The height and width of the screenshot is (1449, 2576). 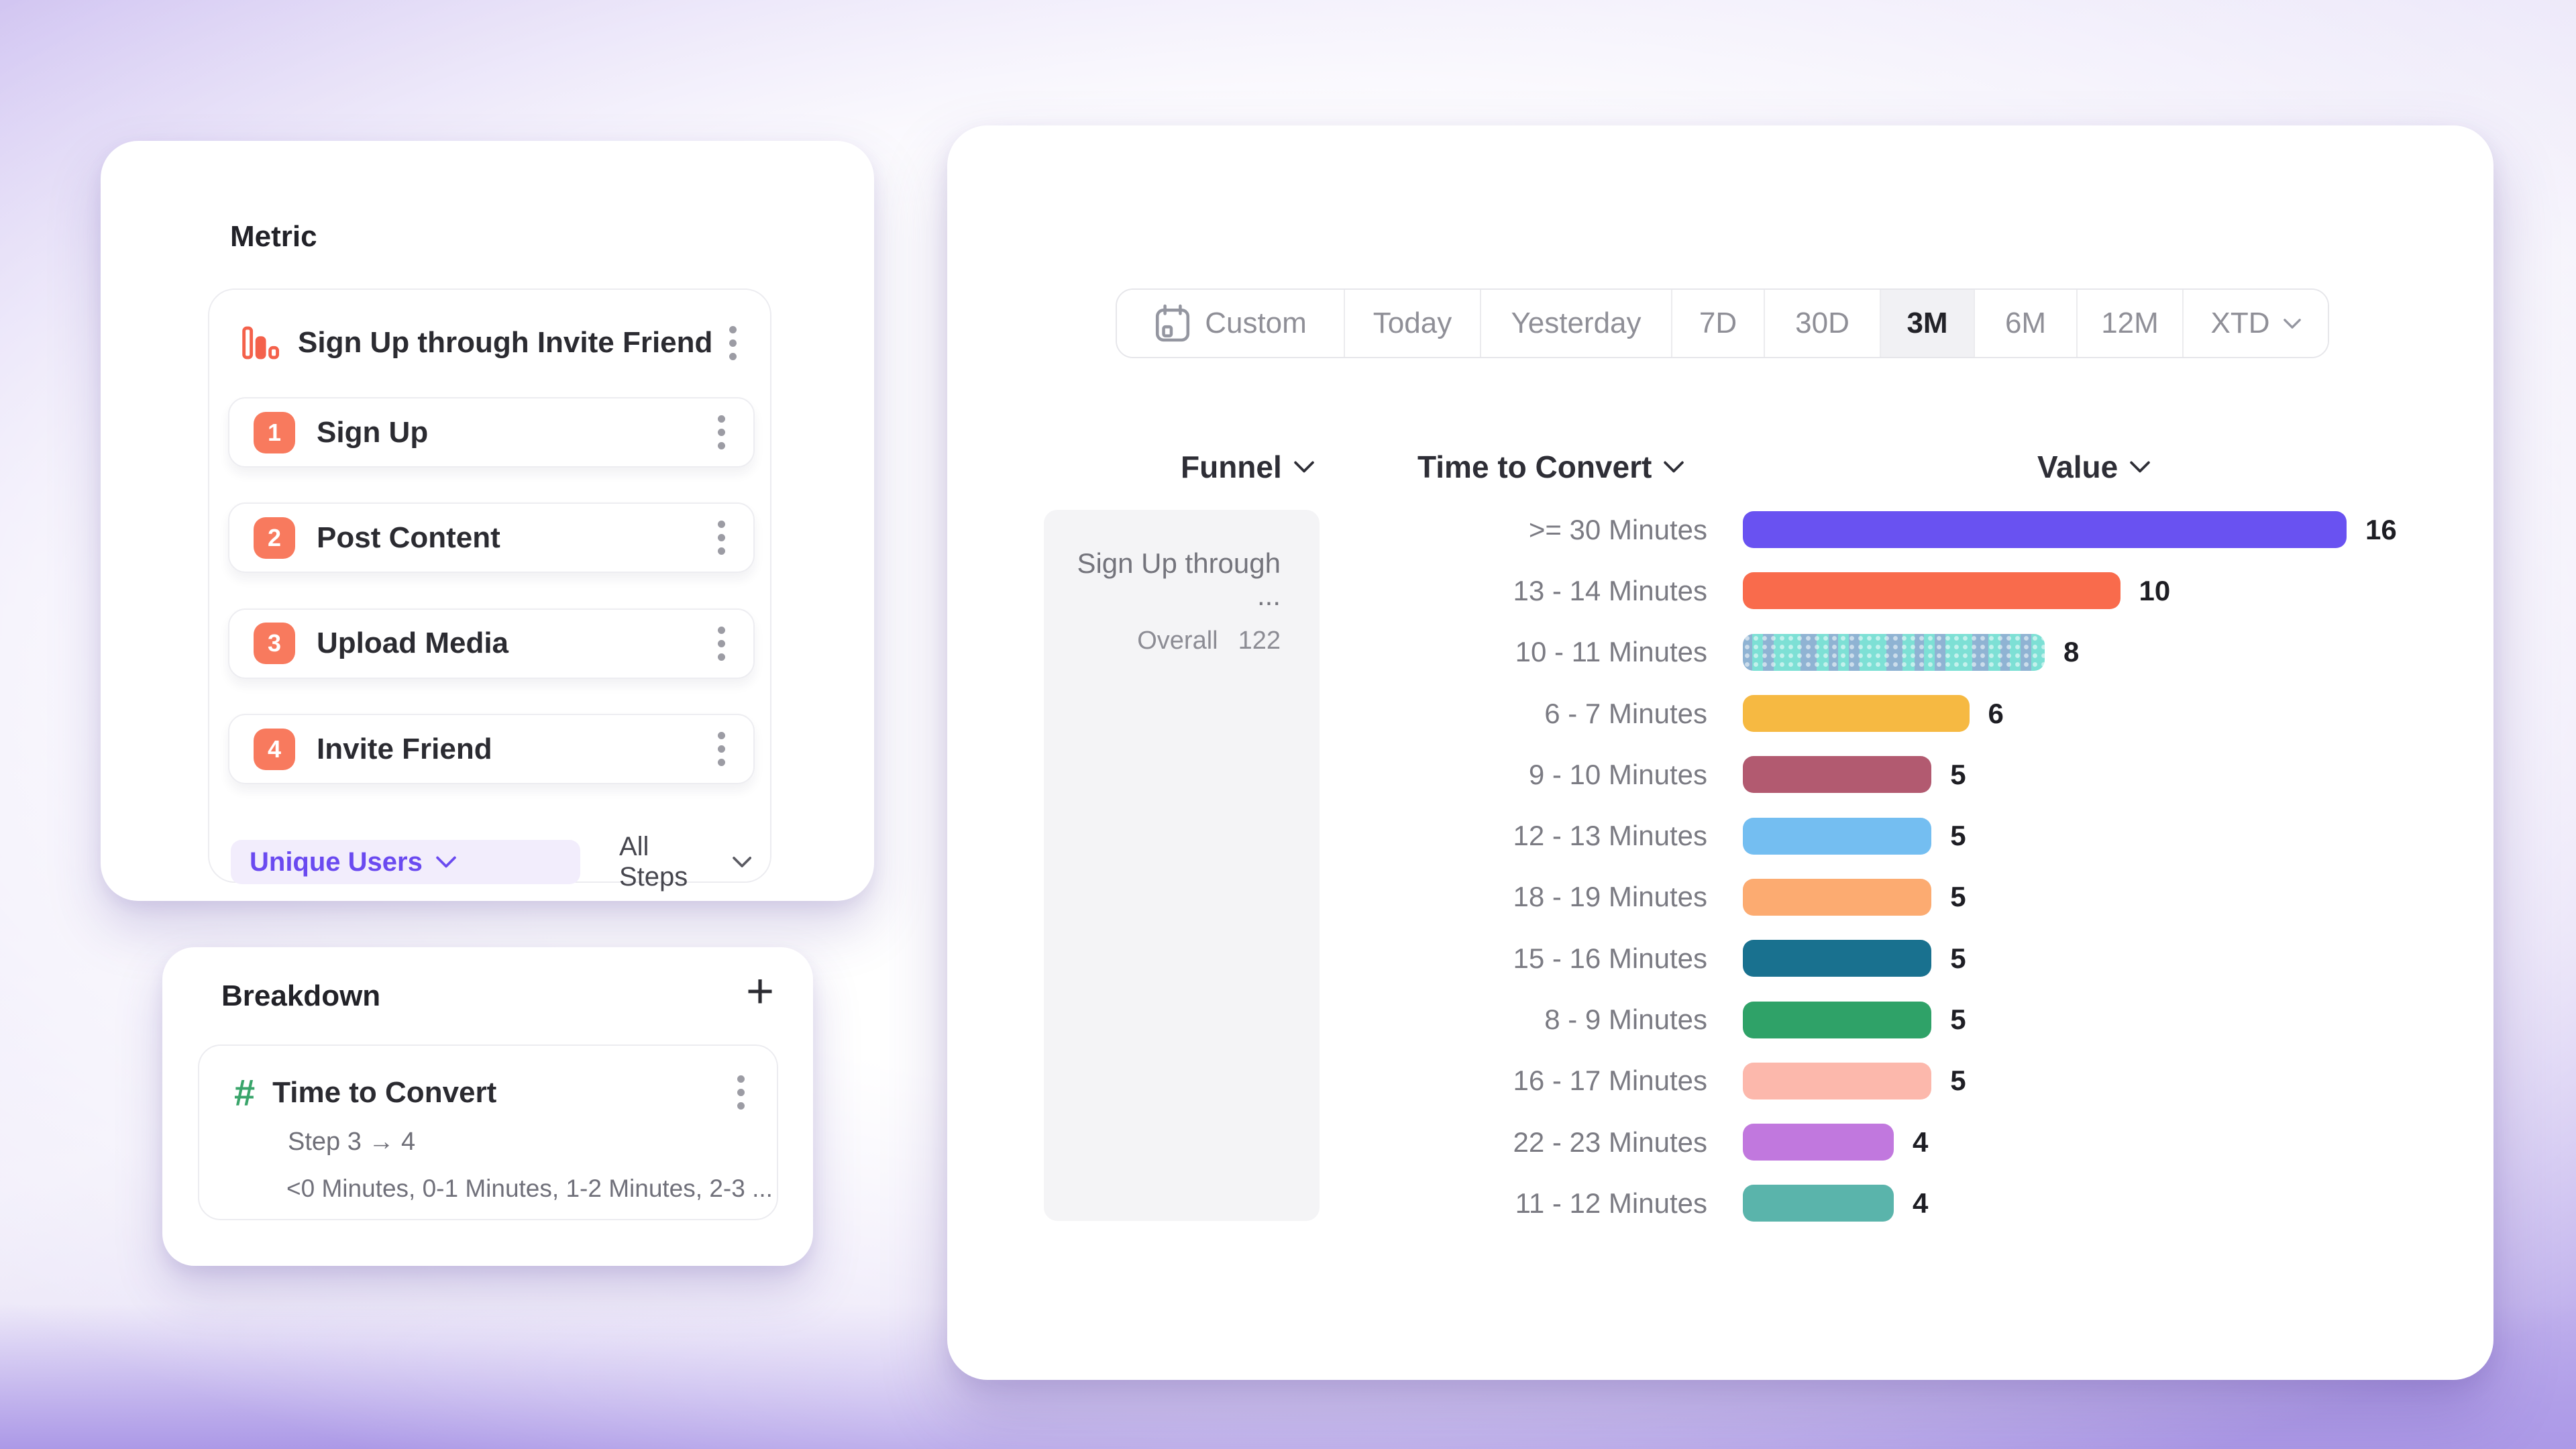 I want to click on bucket-label: 16 - 17 Minutes, so click(x=1610, y=1081).